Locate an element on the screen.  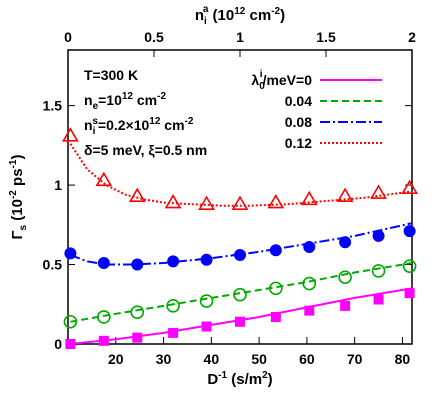
x2-tick-label: 1.5 is located at coordinates (326, 37).